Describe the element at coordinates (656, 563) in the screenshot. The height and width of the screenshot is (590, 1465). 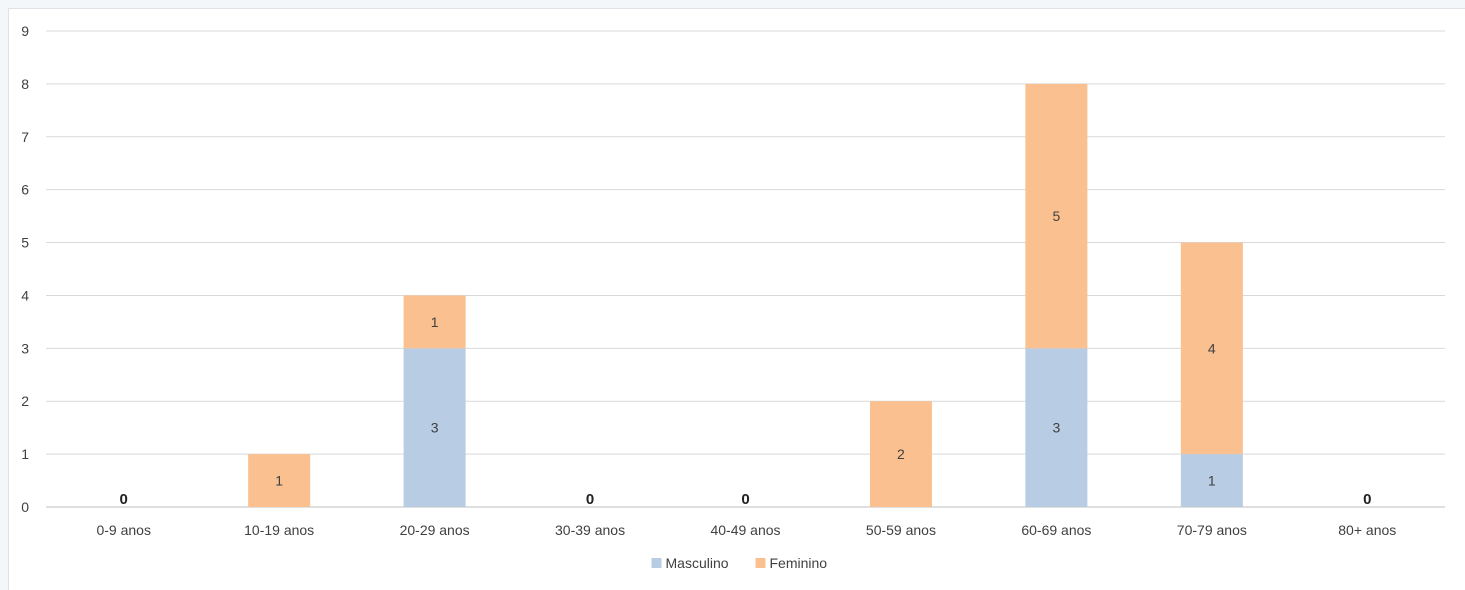
I see `legend-swatch-masculino` at that location.